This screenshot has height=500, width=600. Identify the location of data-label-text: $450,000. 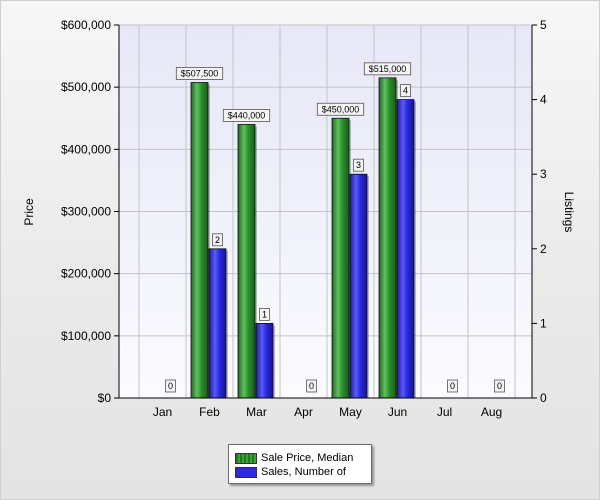
(341, 109).